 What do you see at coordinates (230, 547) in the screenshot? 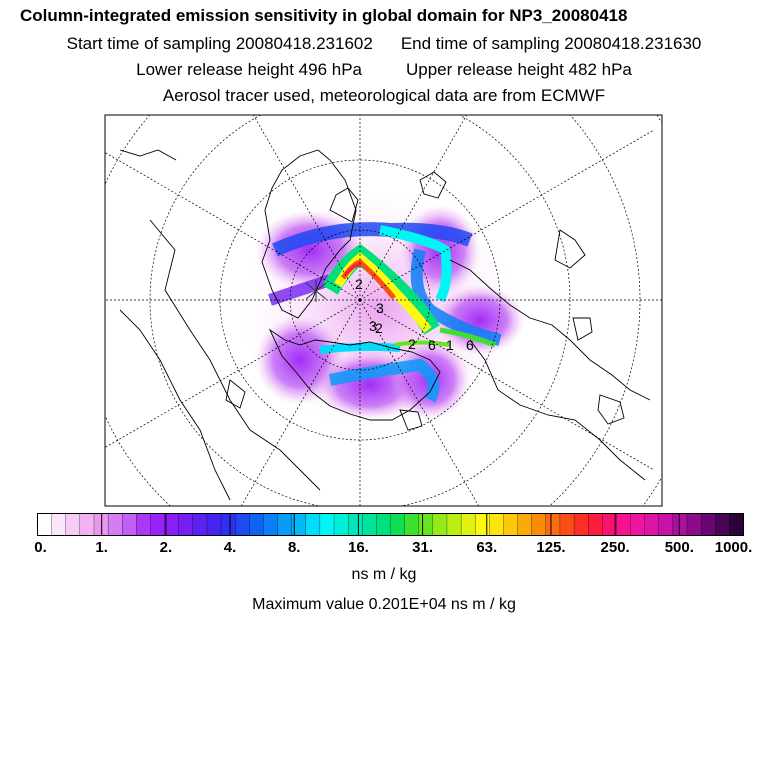
I see `colorbar-tick-label: 4.` at bounding box center [230, 547].